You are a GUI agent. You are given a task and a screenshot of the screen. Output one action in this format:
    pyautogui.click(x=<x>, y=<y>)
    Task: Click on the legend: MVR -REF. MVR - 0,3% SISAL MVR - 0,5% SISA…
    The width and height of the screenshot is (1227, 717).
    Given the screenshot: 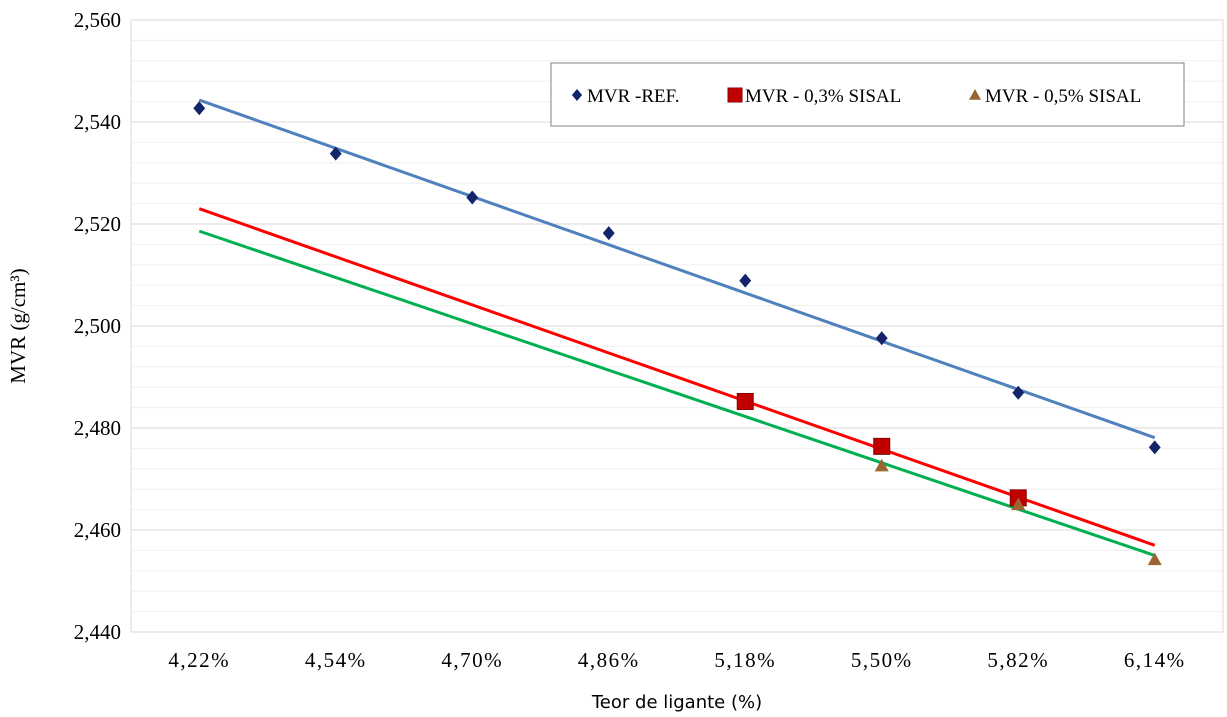 What is the action you would take?
    pyautogui.click(x=867, y=94)
    